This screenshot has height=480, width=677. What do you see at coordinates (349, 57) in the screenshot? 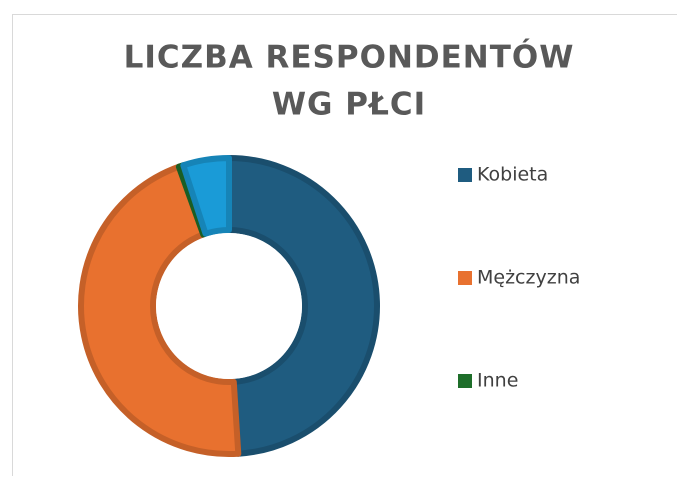
I see `chart-title: LICZBA RESPONDENTÓW` at bounding box center [349, 57].